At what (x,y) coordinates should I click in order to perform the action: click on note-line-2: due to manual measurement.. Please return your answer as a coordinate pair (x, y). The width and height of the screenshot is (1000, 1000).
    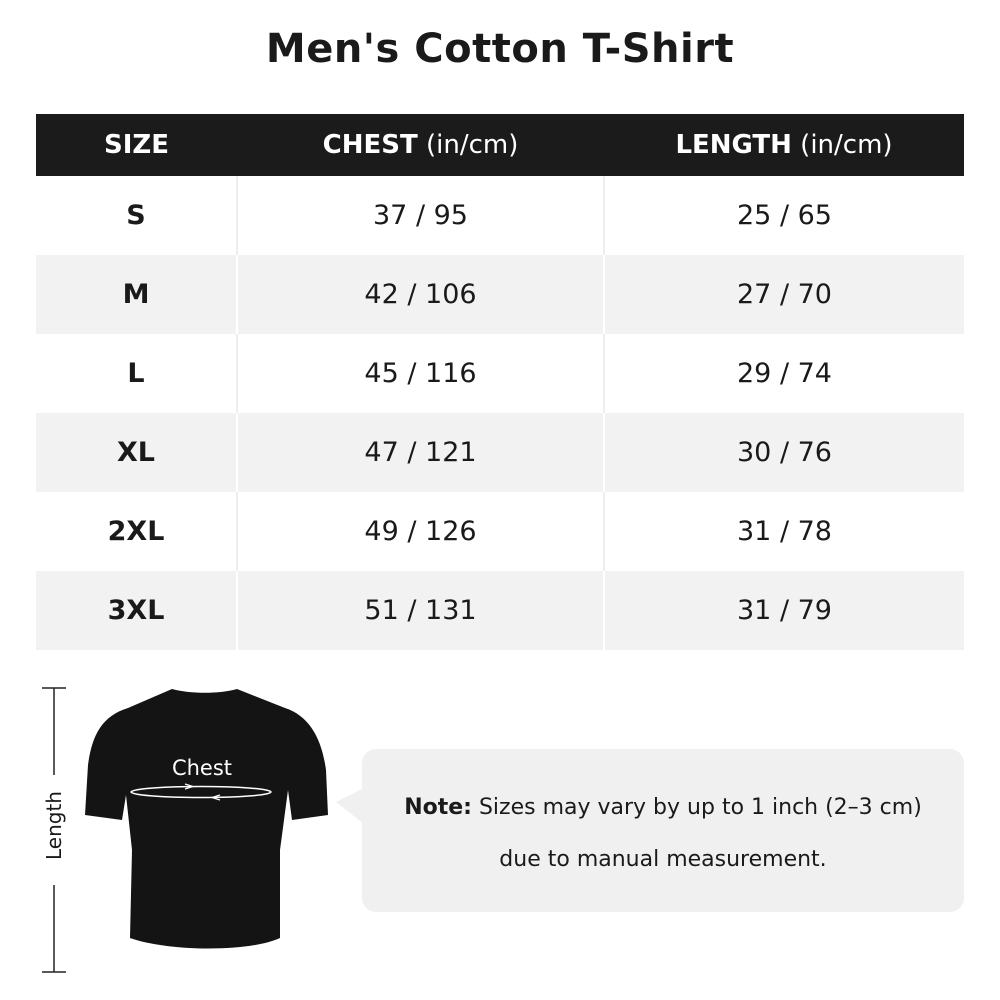
    Looking at the image, I should click on (663, 859).